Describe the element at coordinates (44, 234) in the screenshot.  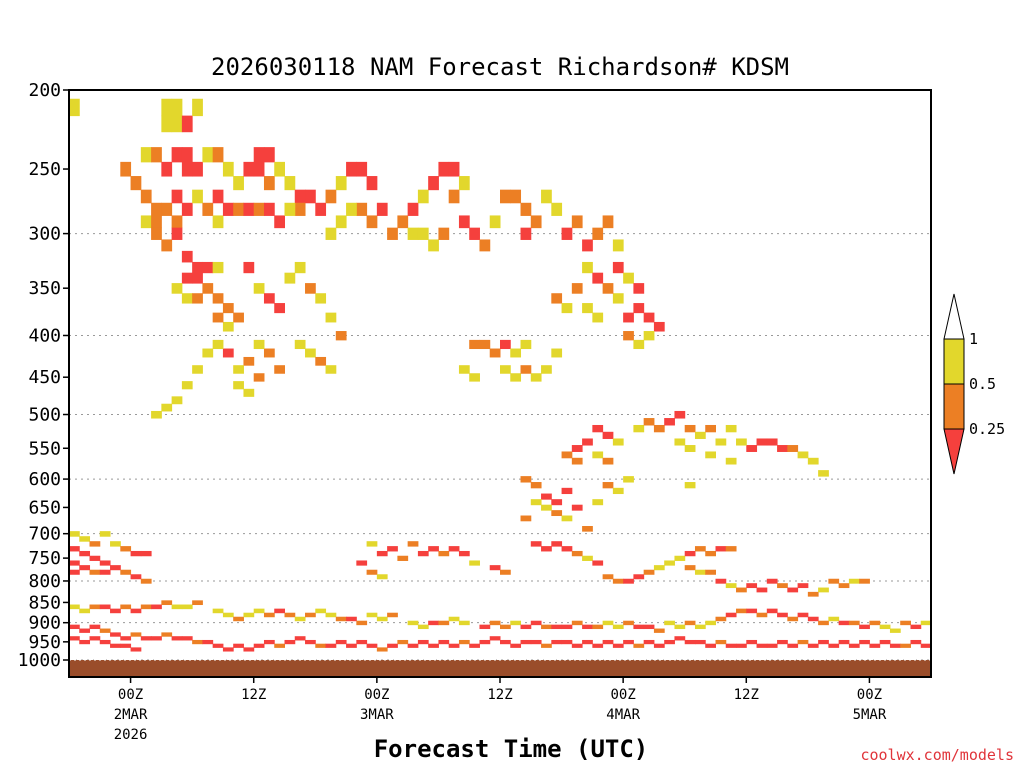
I see `y-tick-label-300: 300` at that location.